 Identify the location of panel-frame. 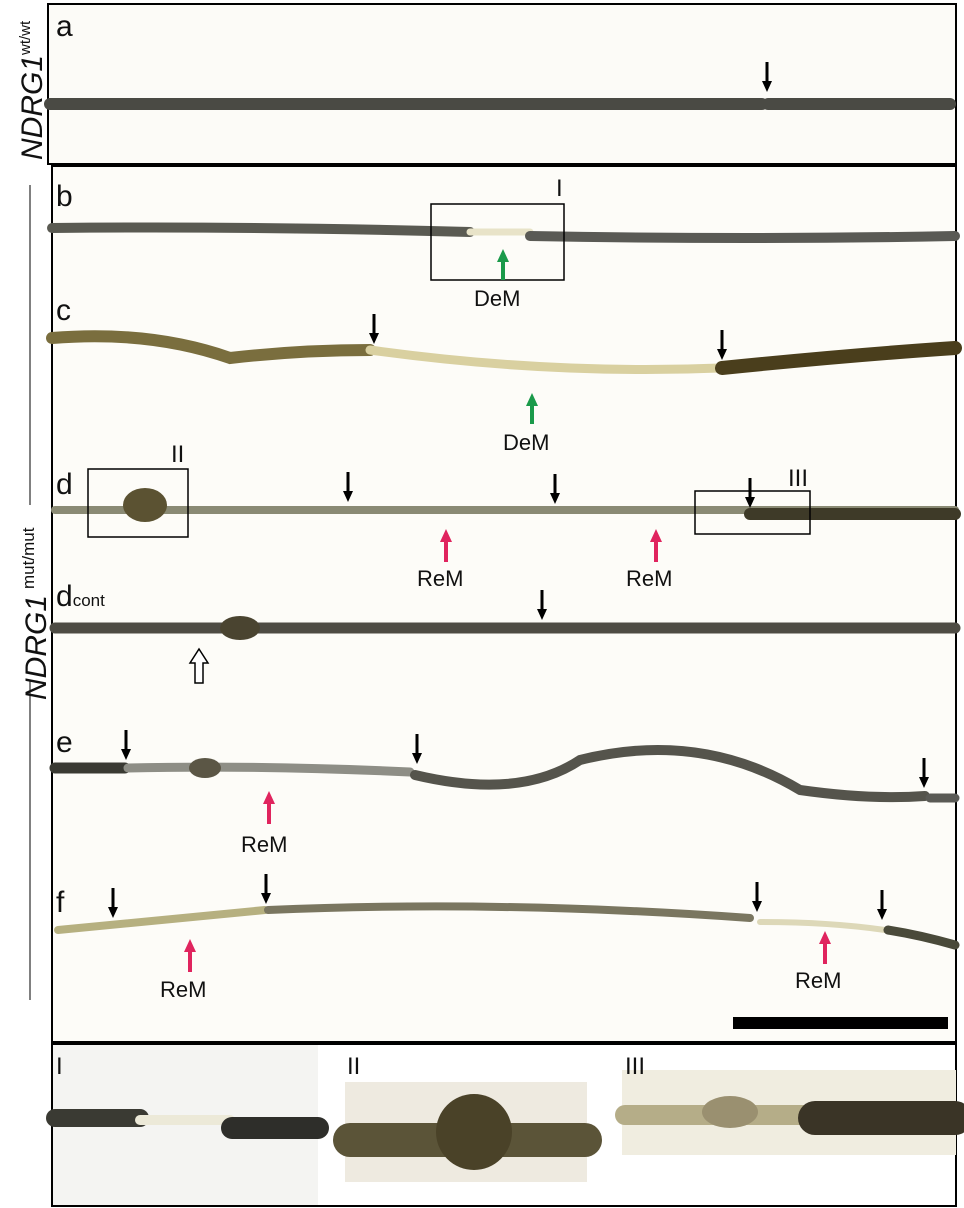
(502, 84).